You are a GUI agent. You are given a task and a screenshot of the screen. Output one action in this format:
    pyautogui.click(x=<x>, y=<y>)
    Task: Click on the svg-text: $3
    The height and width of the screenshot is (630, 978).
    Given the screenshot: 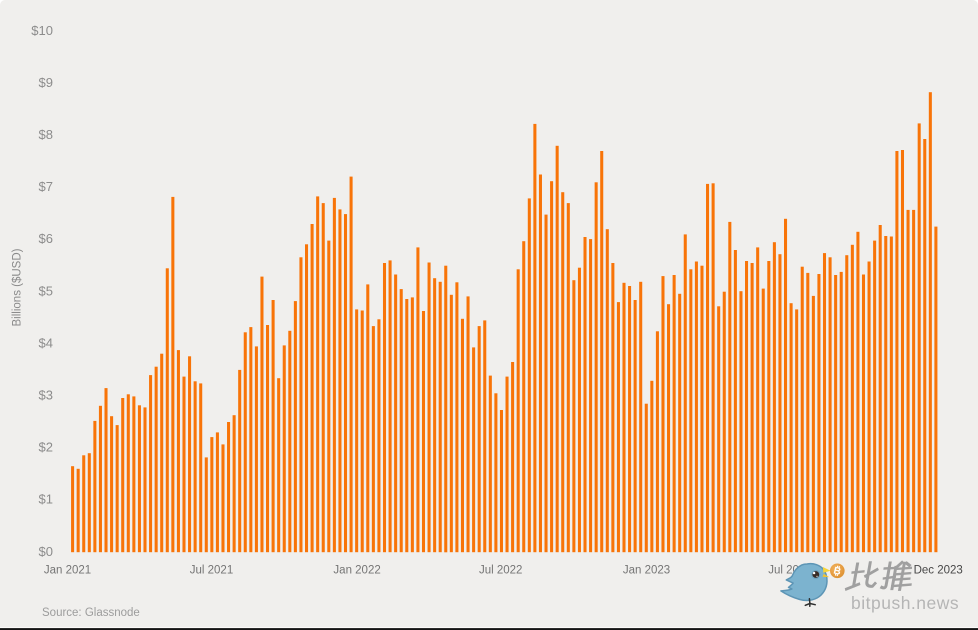 What is the action you would take?
    pyautogui.click(x=46, y=395)
    